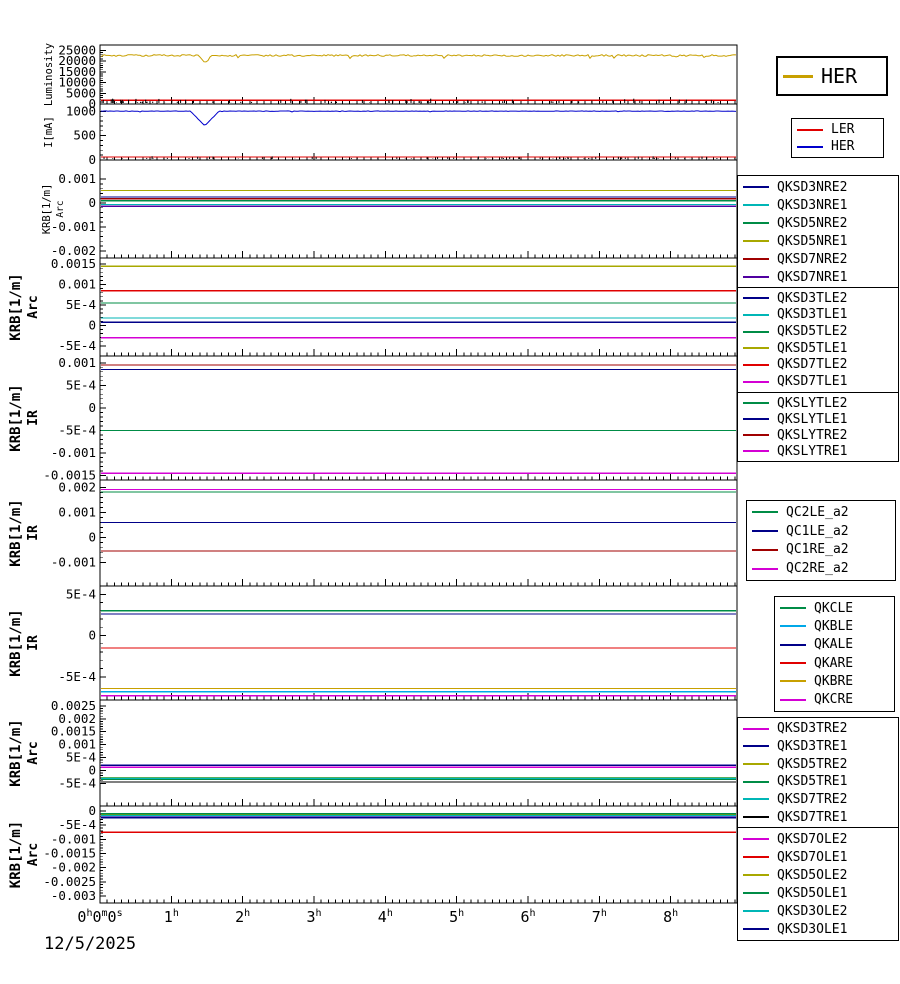 The height and width of the screenshot is (984, 900). I want to click on svg-text: 1000, so click(81, 110).